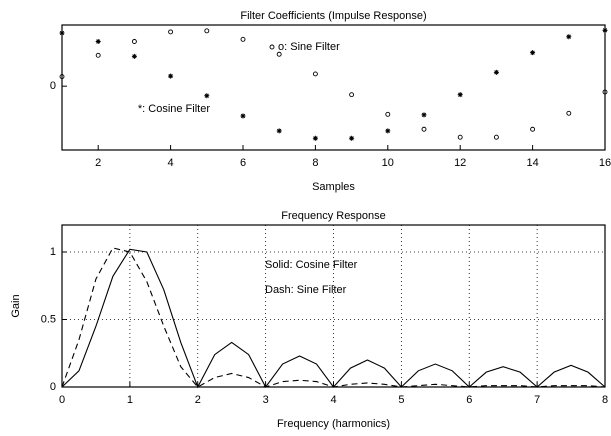 Image resolution: width=611 pixels, height=436 pixels. What do you see at coordinates (130, 400) in the screenshot?
I see `x-tick-label: 1` at bounding box center [130, 400].